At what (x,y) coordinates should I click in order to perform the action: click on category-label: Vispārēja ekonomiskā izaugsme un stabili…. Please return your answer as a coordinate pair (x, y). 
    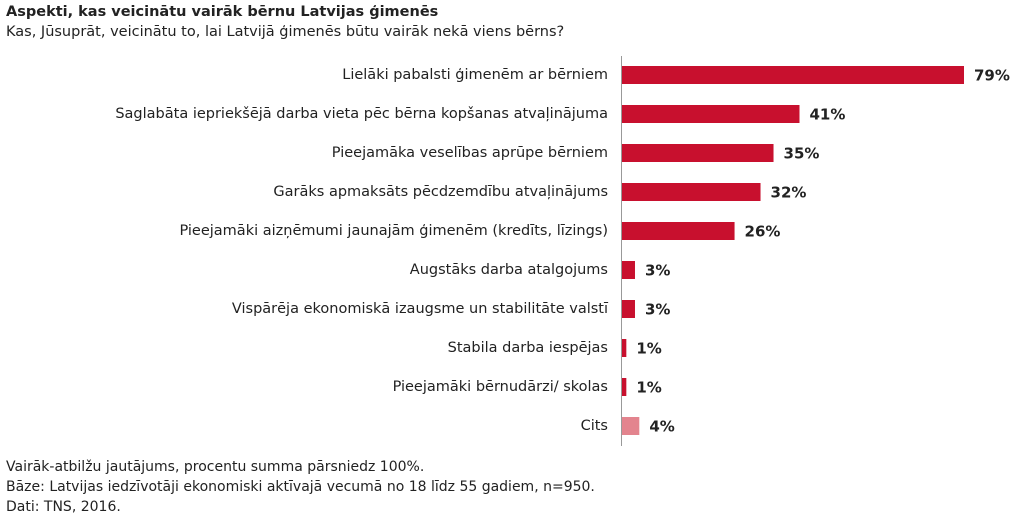
    Looking at the image, I should click on (420, 309).